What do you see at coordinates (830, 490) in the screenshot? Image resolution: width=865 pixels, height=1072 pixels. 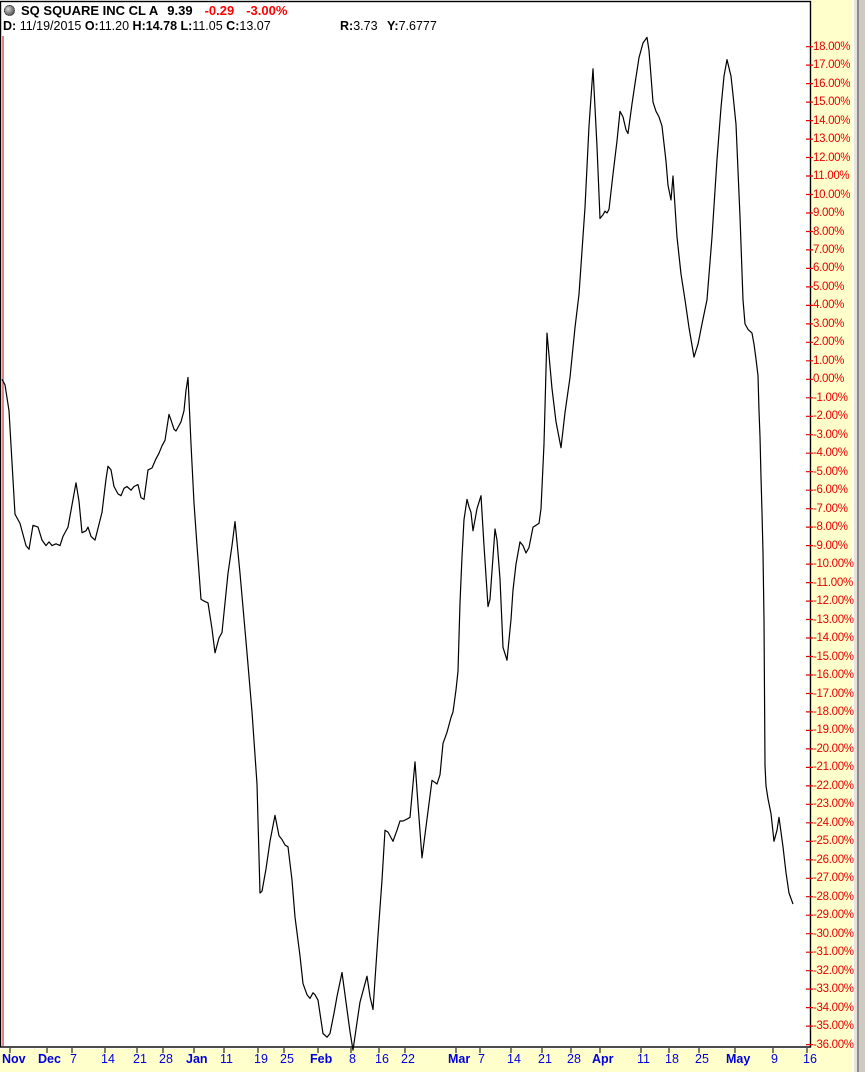 I see `y-axis-tick-label: -6.00%` at bounding box center [830, 490].